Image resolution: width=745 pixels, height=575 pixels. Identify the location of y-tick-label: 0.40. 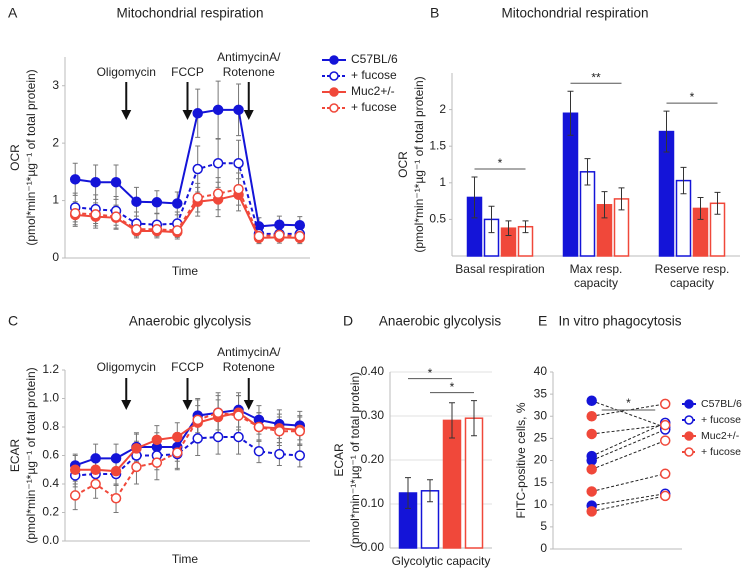
(373, 371).